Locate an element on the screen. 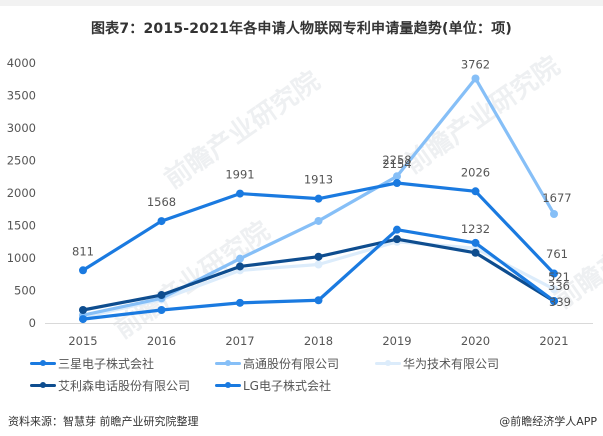 This screenshot has height=436, width=603. x-tick-label: 2018 is located at coordinates (318, 341).